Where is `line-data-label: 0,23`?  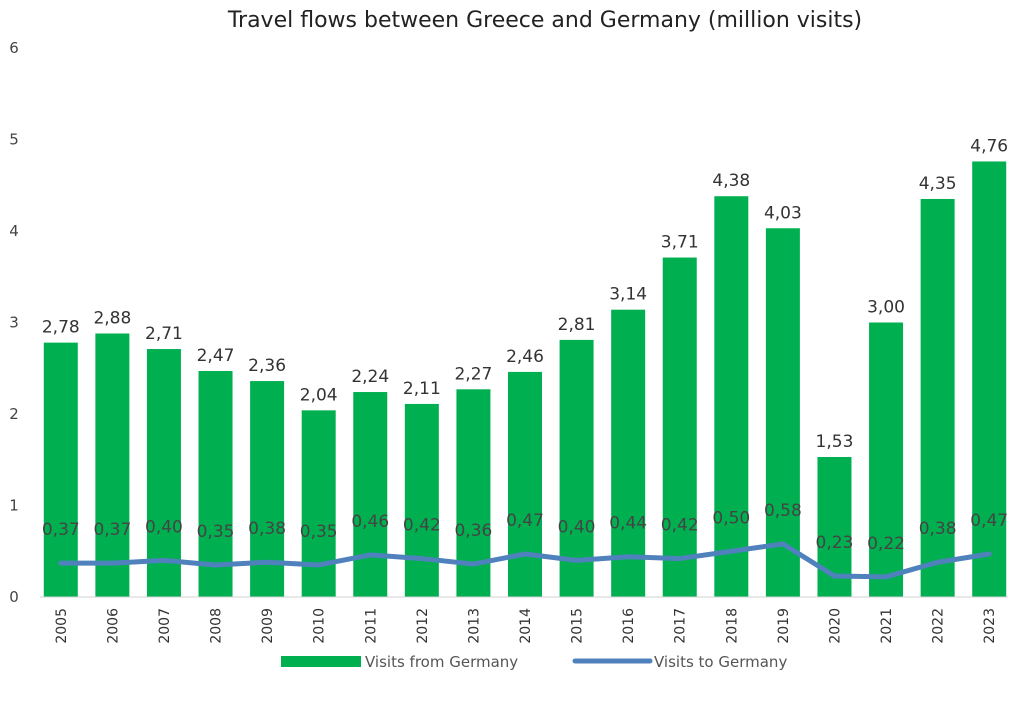 line-data-label: 0,23 is located at coordinates (835, 543).